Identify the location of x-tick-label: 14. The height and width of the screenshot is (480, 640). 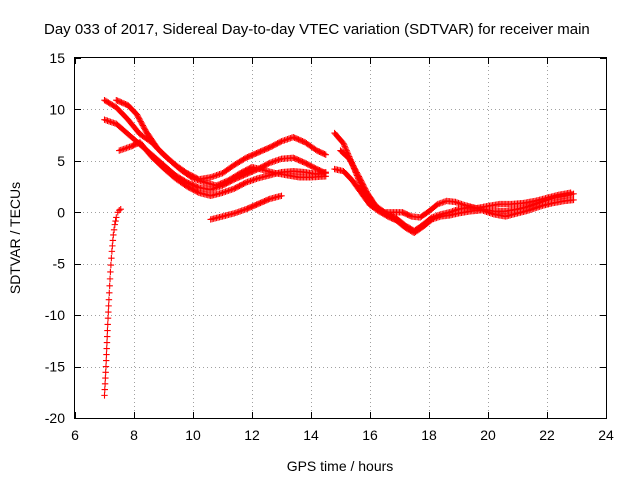
(311, 435).